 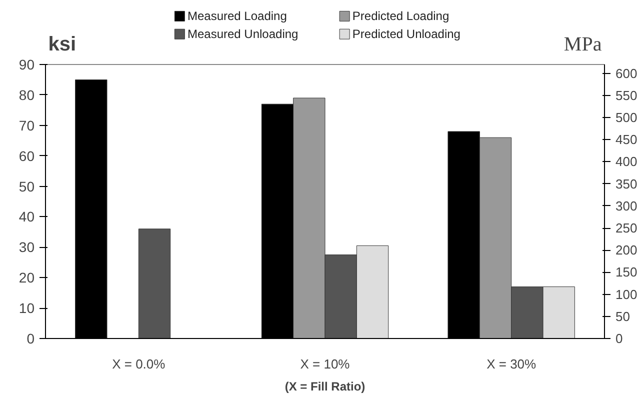 What do you see at coordinates (401, 16) in the screenshot?
I see `legend-label: Predicted Loading` at bounding box center [401, 16].